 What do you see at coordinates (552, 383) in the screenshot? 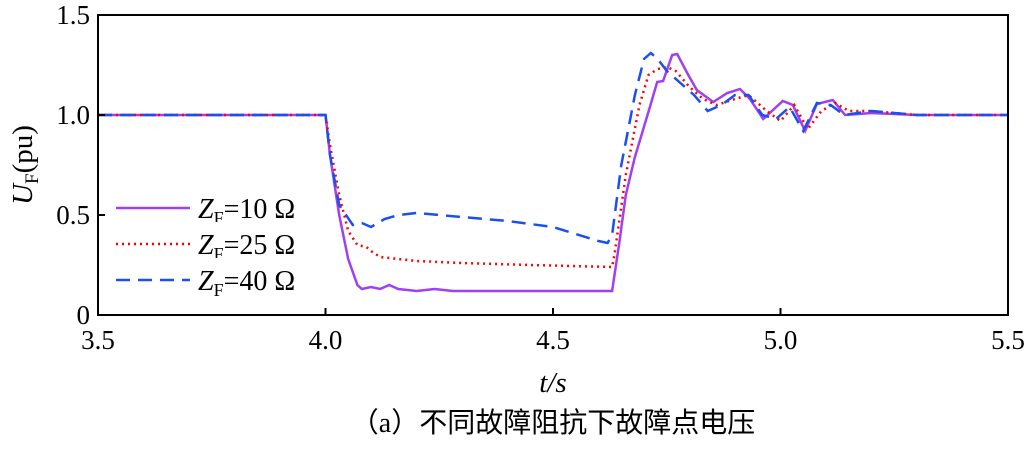
I see `x-axis-label: t/s` at bounding box center [552, 383].